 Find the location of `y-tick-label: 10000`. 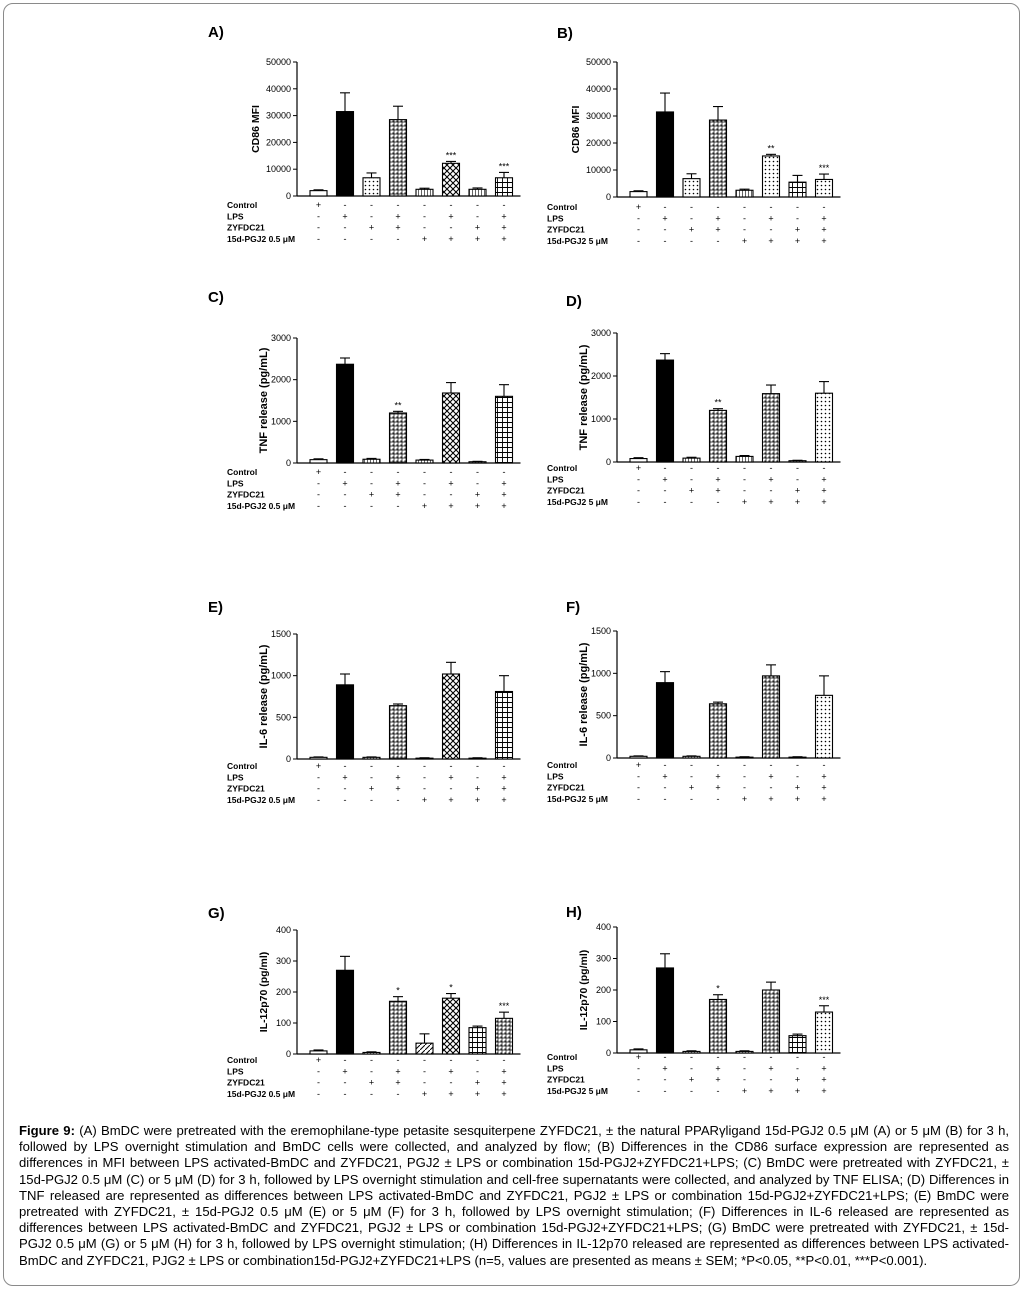

y-tick-label: 10000 is located at coordinates (598, 170).